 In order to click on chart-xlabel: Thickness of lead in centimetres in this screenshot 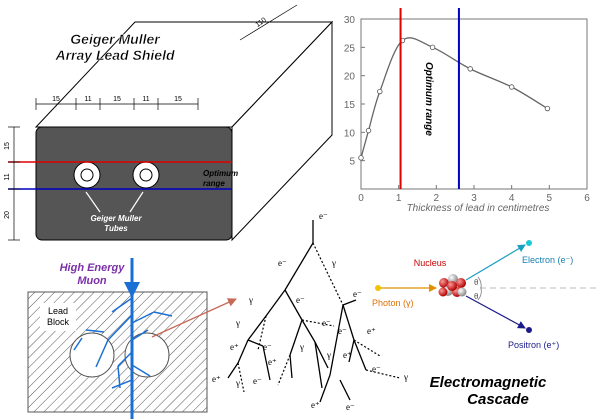, I will do `click(478, 208)`.